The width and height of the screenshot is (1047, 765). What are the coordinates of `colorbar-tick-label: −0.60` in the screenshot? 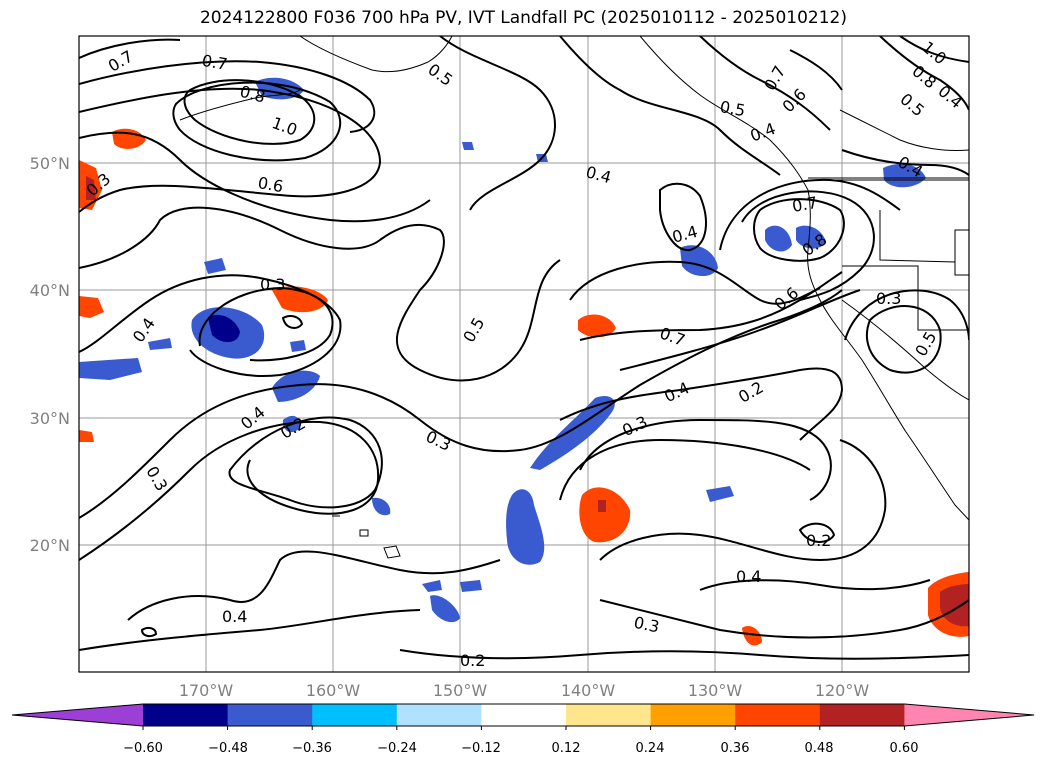 It's located at (143, 748).